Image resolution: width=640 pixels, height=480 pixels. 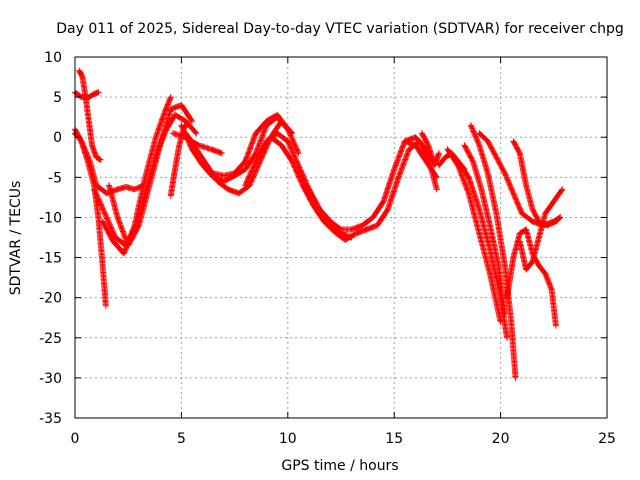 What do you see at coordinates (288, 439) in the screenshot?
I see `x-tick-label: 10` at bounding box center [288, 439].